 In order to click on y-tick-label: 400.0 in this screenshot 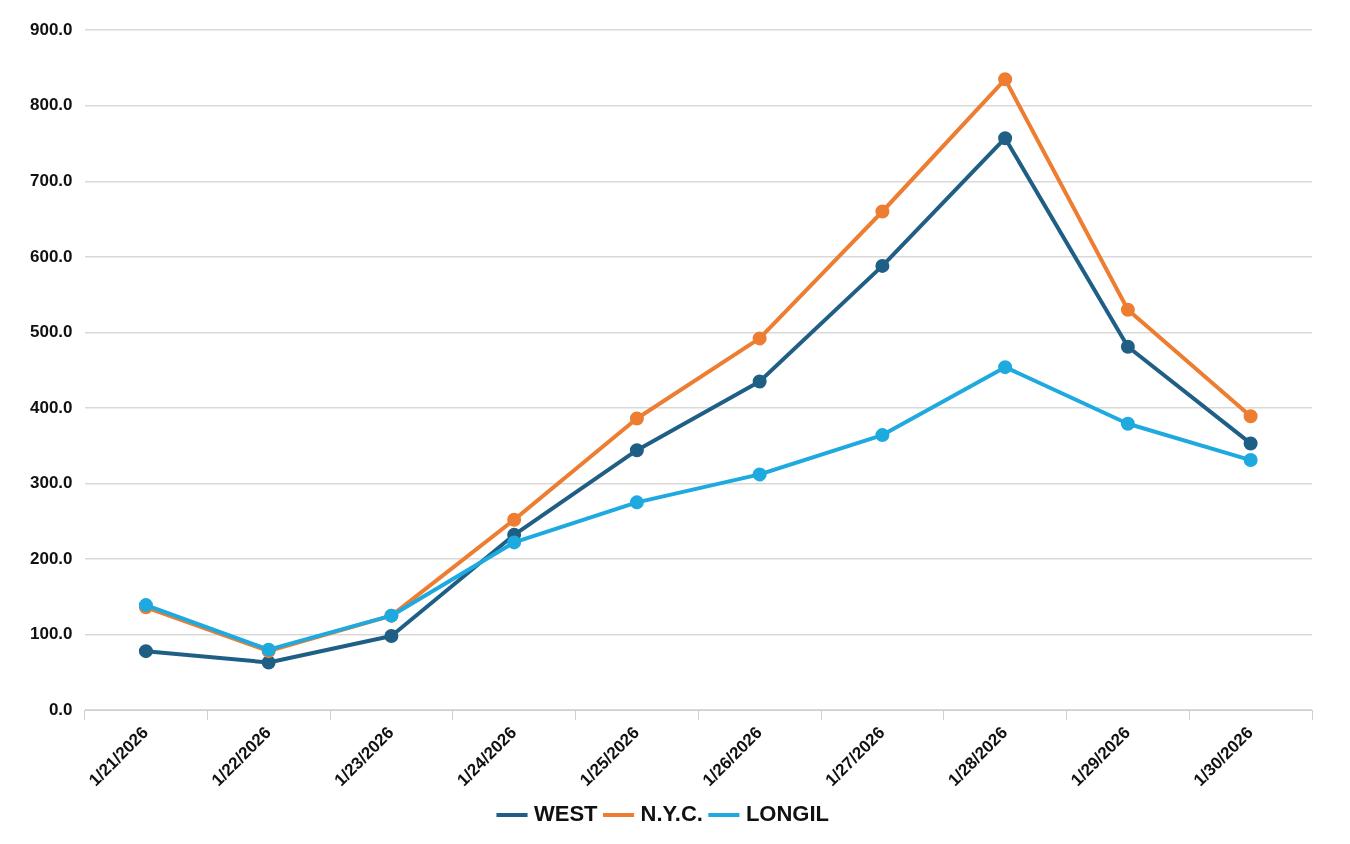, I will do `click(51, 407)`.